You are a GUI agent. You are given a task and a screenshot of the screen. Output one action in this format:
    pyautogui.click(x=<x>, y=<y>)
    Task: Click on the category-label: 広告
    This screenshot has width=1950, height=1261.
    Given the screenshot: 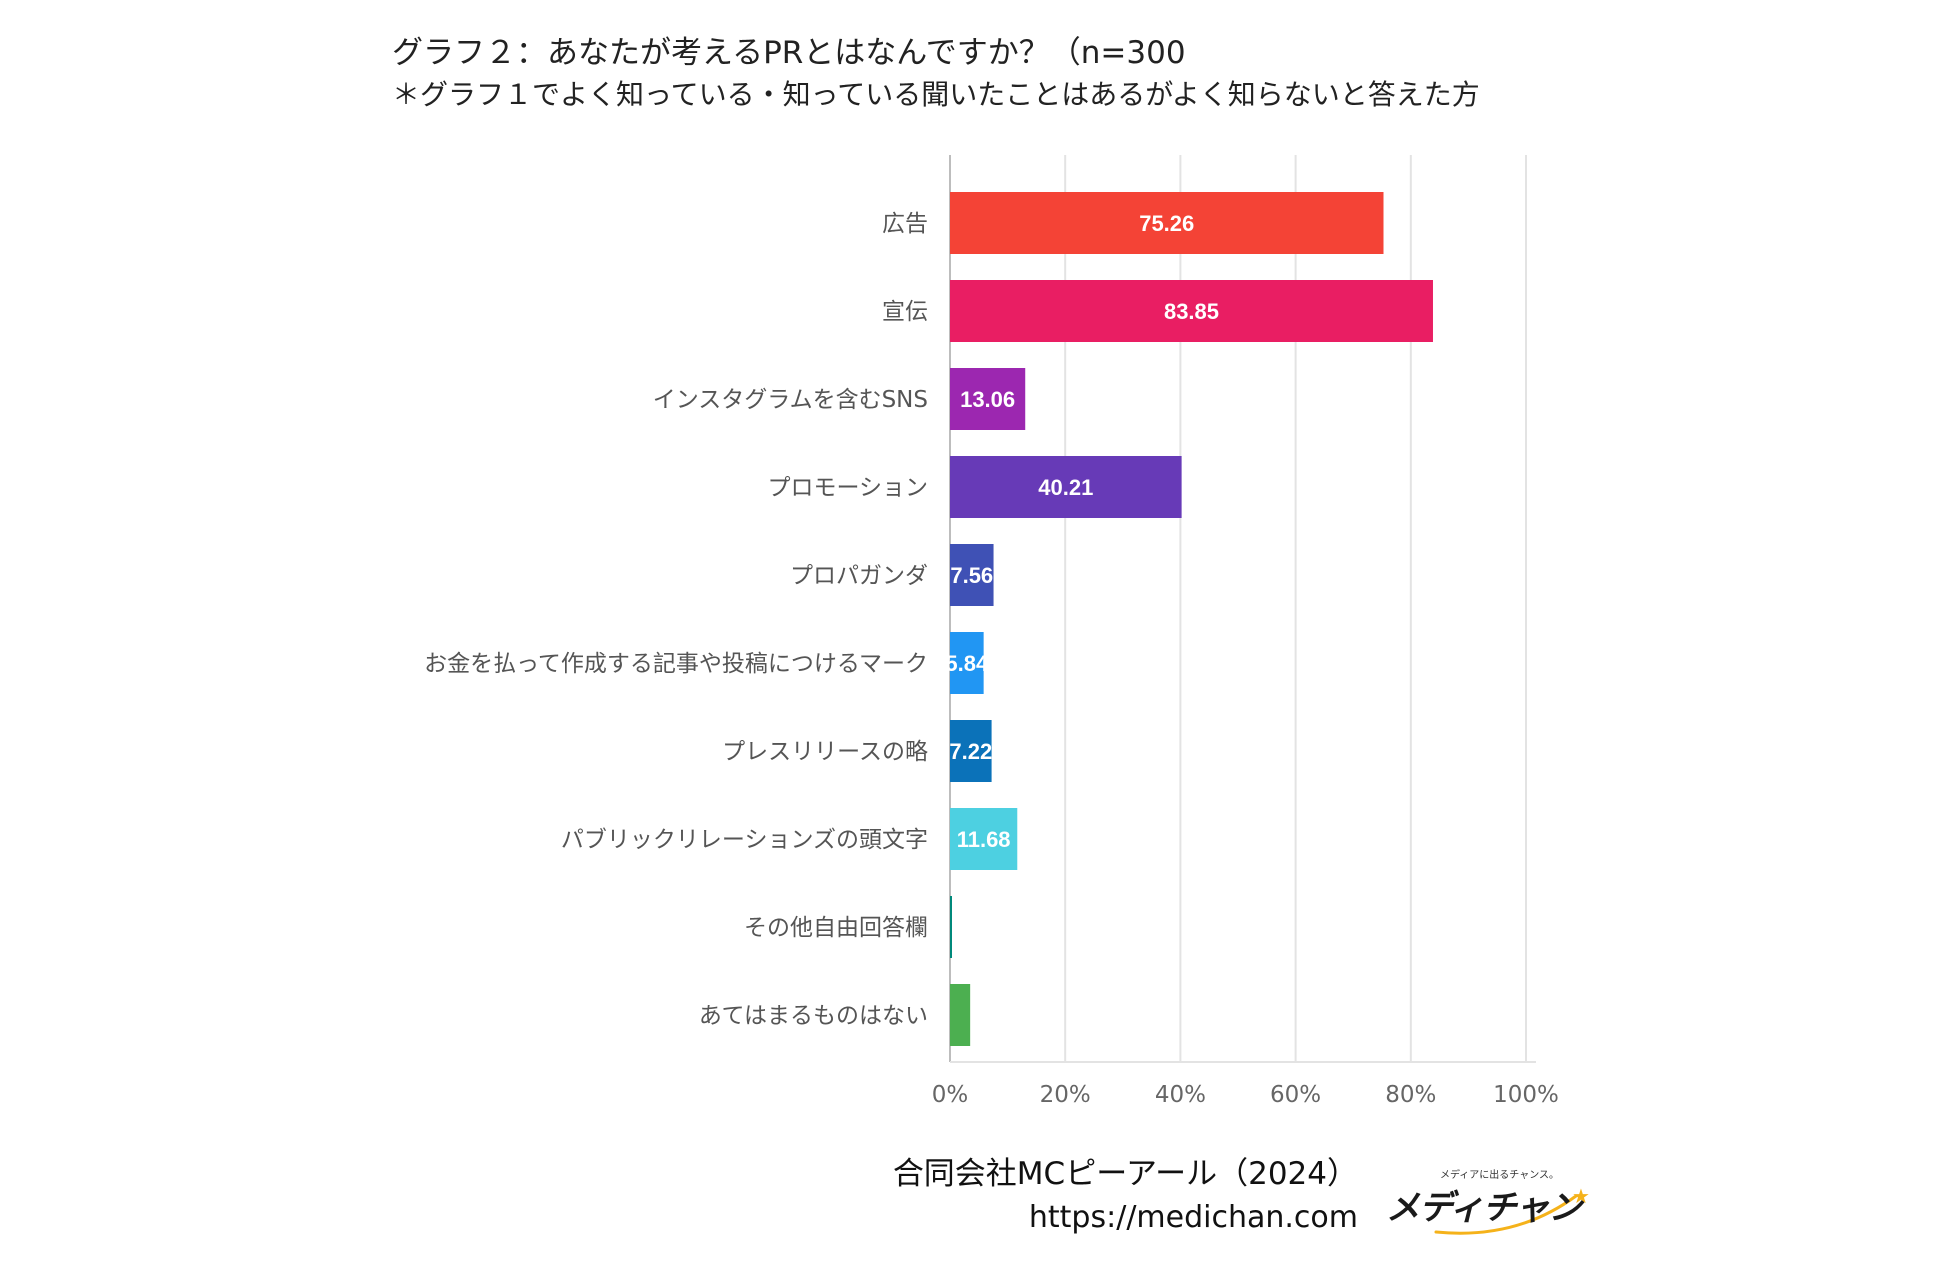 What is the action you would take?
    pyautogui.click(x=905, y=224)
    